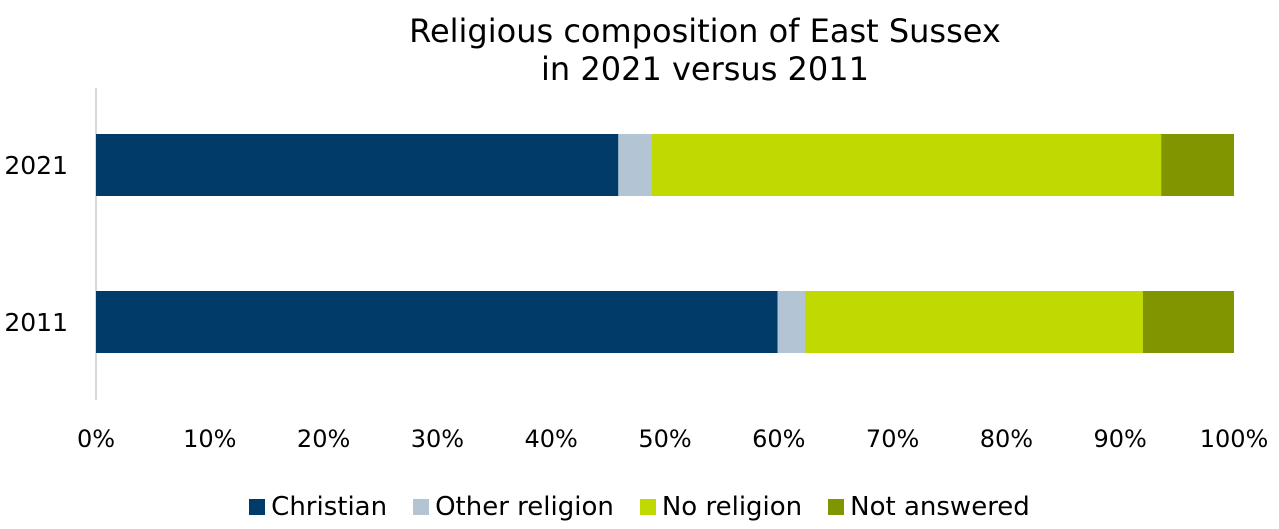 Image resolution: width=1279 pixels, height=529 pixels. What do you see at coordinates (36, 165) in the screenshot?
I see `y-tick-label: 2021` at bounding box center [36, 165].